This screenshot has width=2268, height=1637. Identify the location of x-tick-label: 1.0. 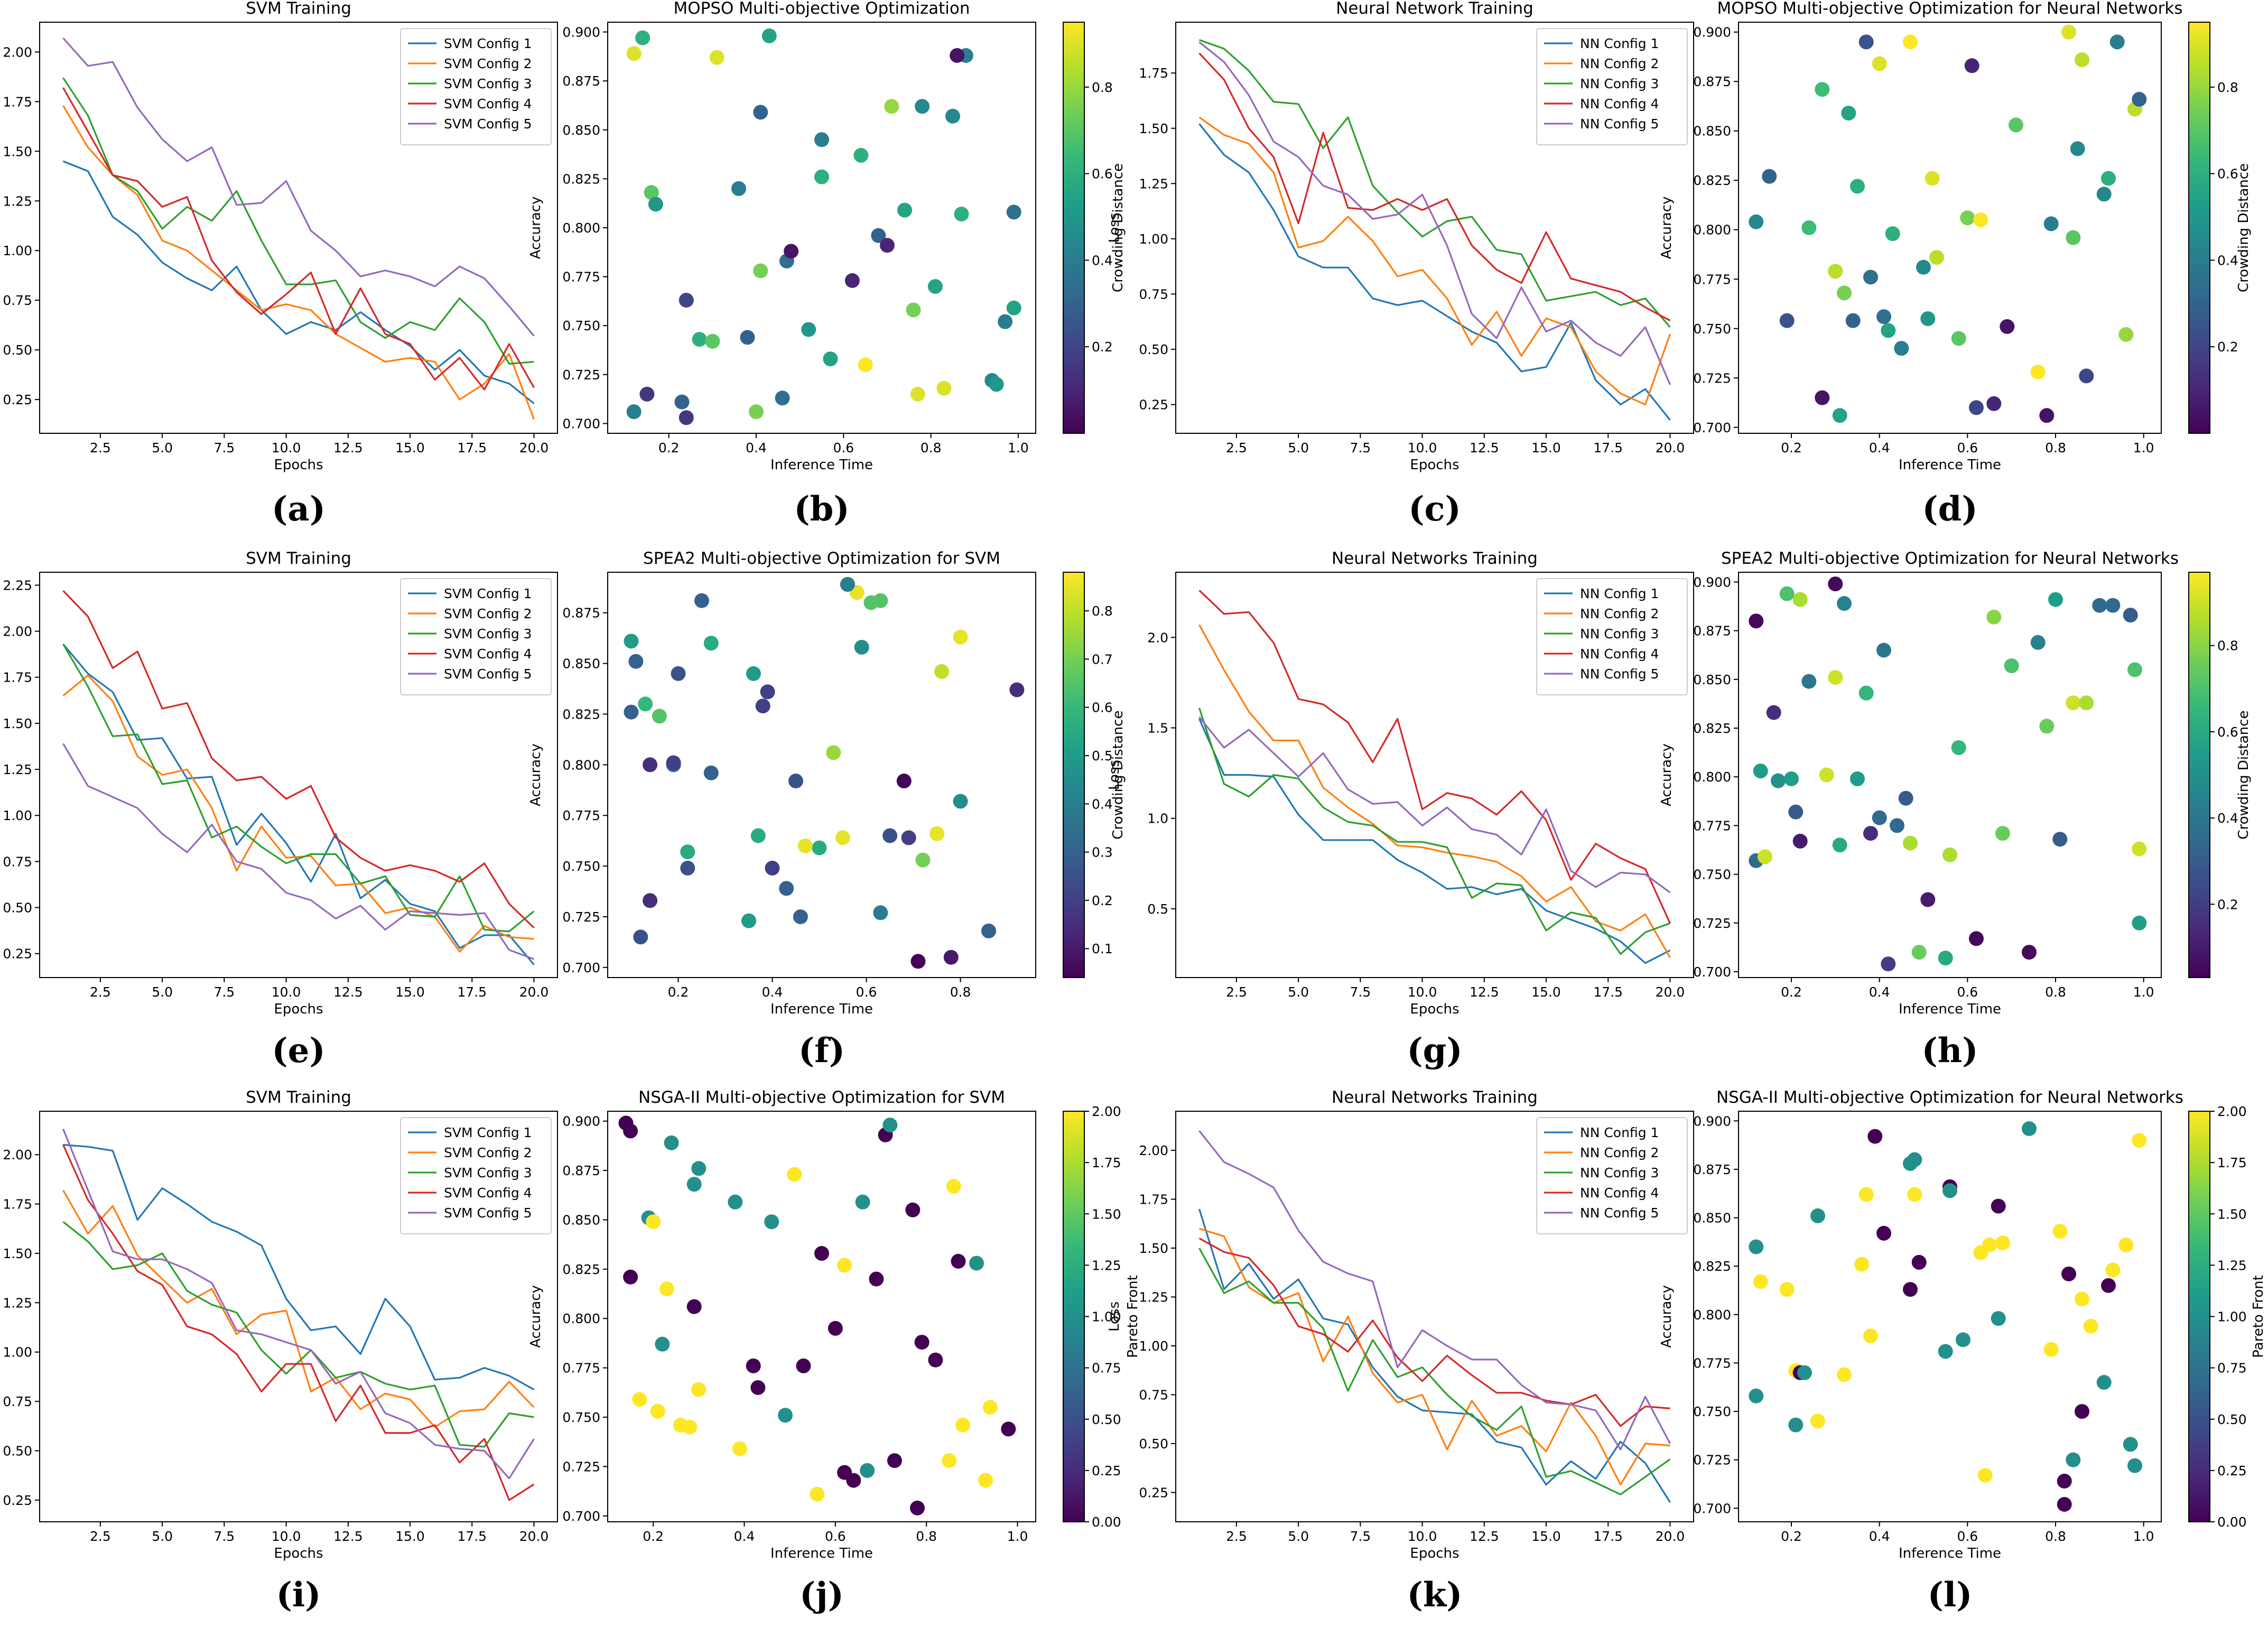
(2143, 447).